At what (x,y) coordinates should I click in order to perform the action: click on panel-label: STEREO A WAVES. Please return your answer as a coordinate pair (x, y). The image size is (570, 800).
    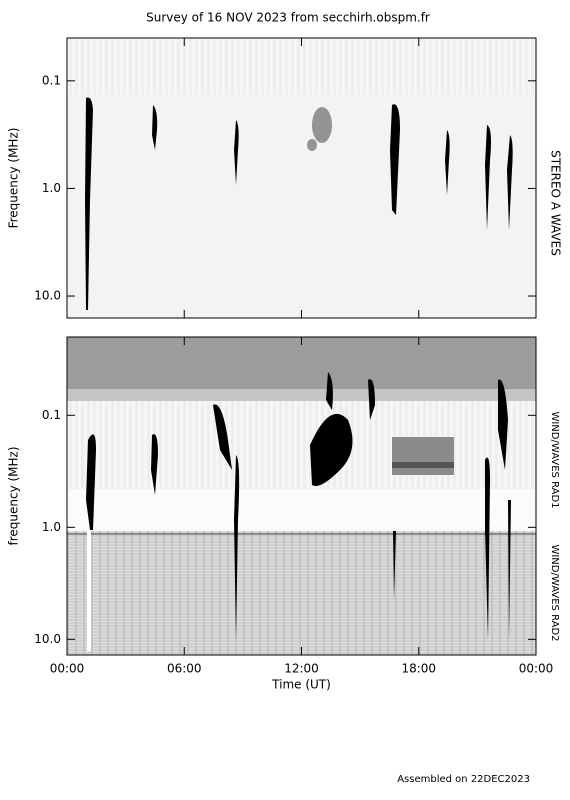
    Looking at the image, I should click on (556, 203).